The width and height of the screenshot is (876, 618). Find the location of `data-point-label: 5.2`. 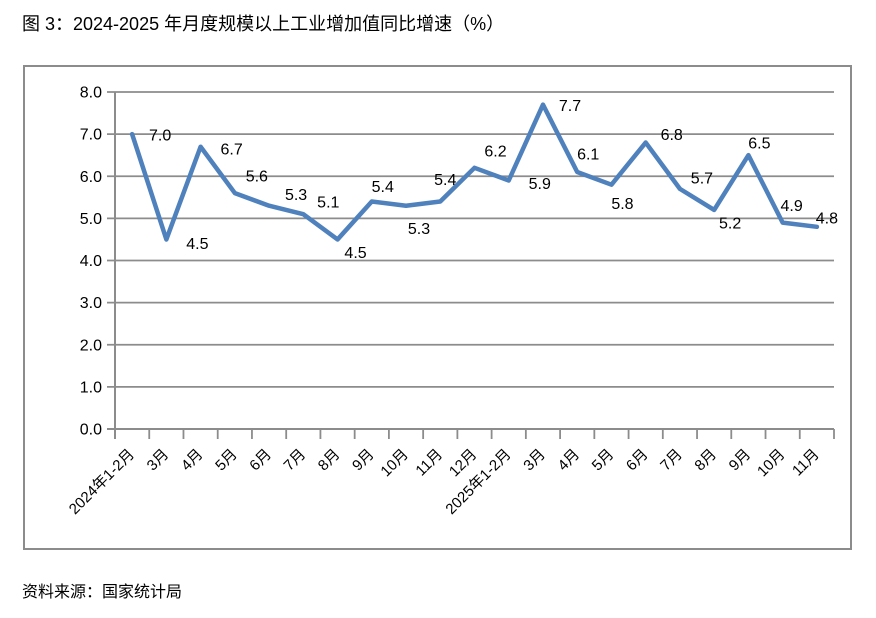

data-point-label: 5.2 is located at coordinates (730, 223).